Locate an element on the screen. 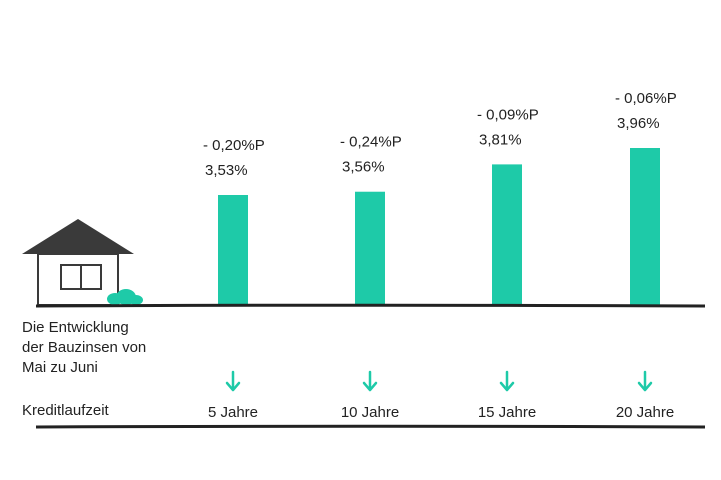 This screenshot has width=721, height=480. category-label-4: 20 Jahre is located at coordinates (645, 412).